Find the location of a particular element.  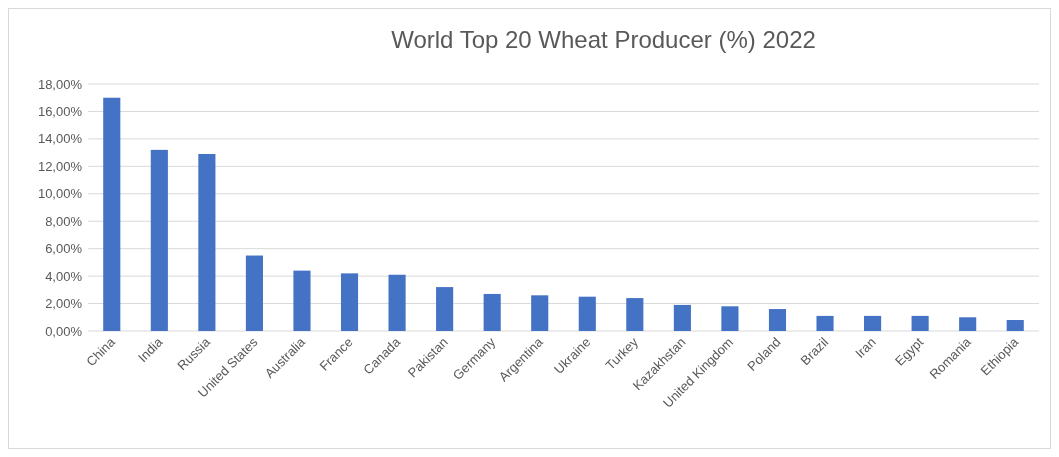

y-tick-label: 12,00% is located at coordinates (60, 166).